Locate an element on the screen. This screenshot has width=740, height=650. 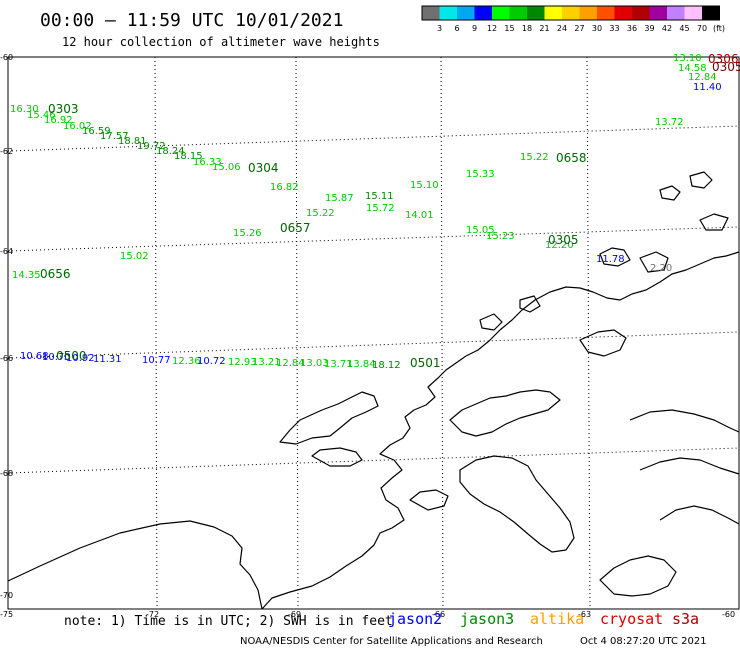
ice-shelf-edge is located at coordinates (329, 418).